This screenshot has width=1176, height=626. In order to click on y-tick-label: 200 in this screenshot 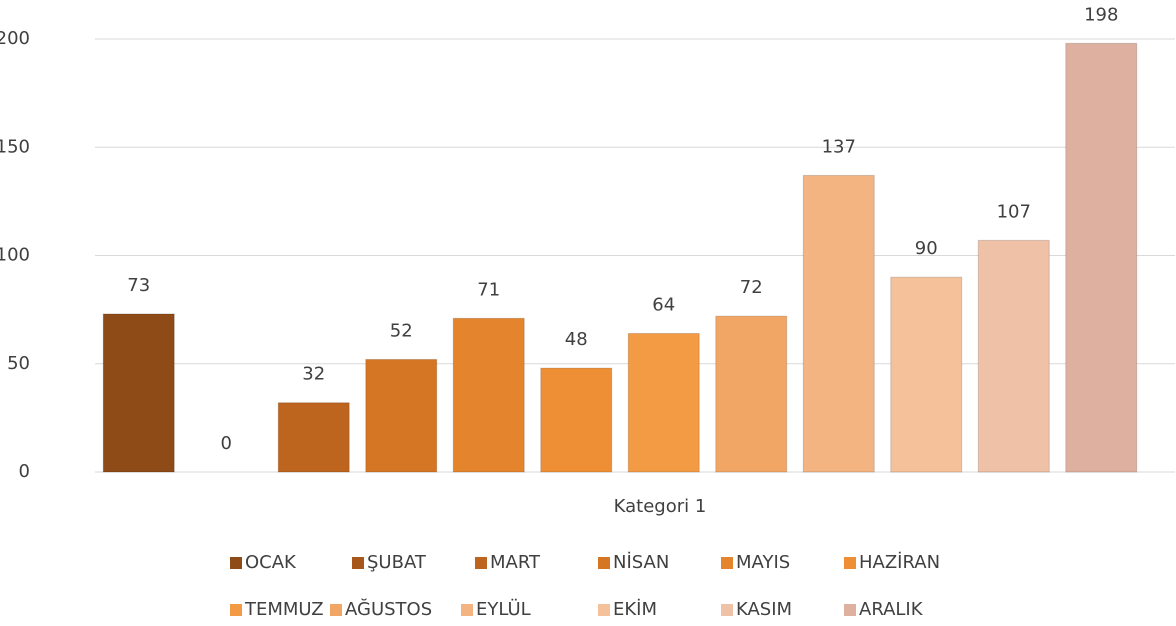, I will do `click(15, 38)`.